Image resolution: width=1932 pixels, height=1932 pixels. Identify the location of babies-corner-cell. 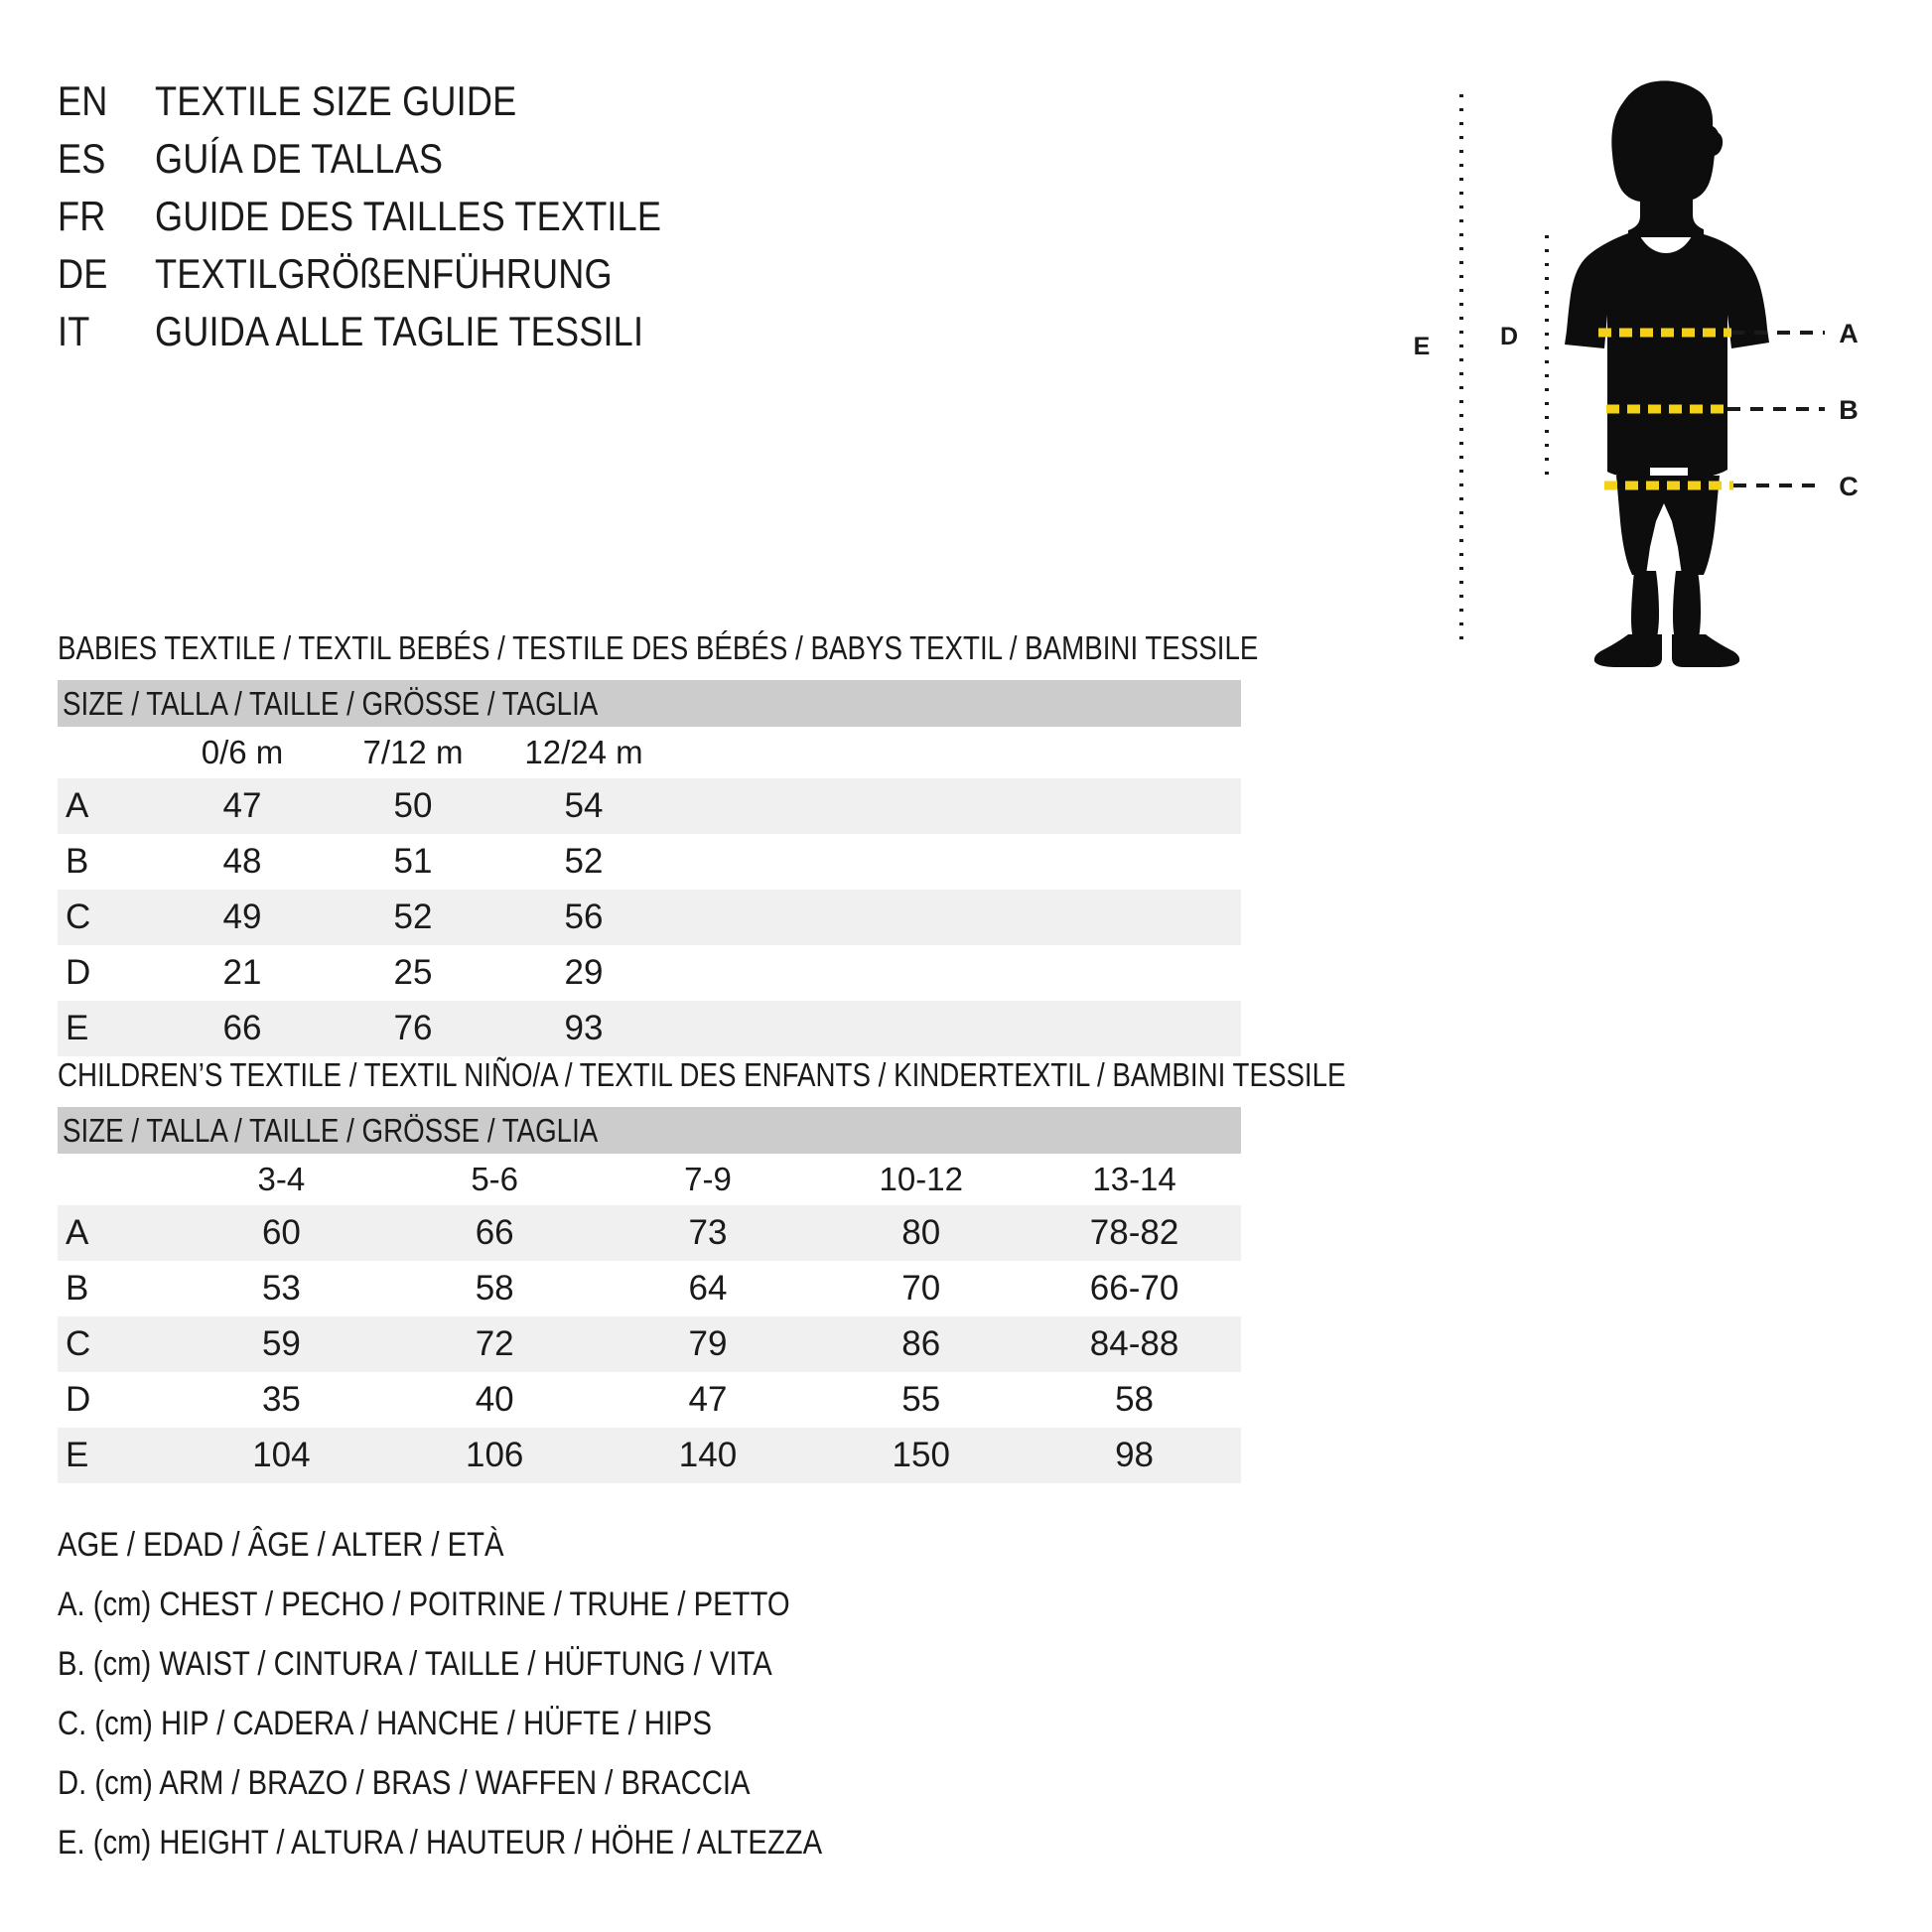
(107, 752).